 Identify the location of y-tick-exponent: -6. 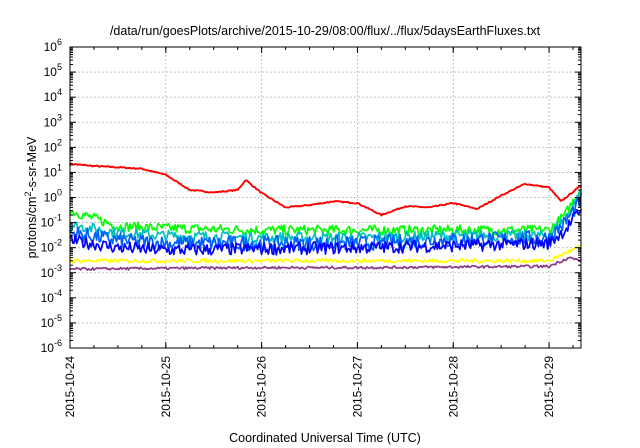
(58, 343).